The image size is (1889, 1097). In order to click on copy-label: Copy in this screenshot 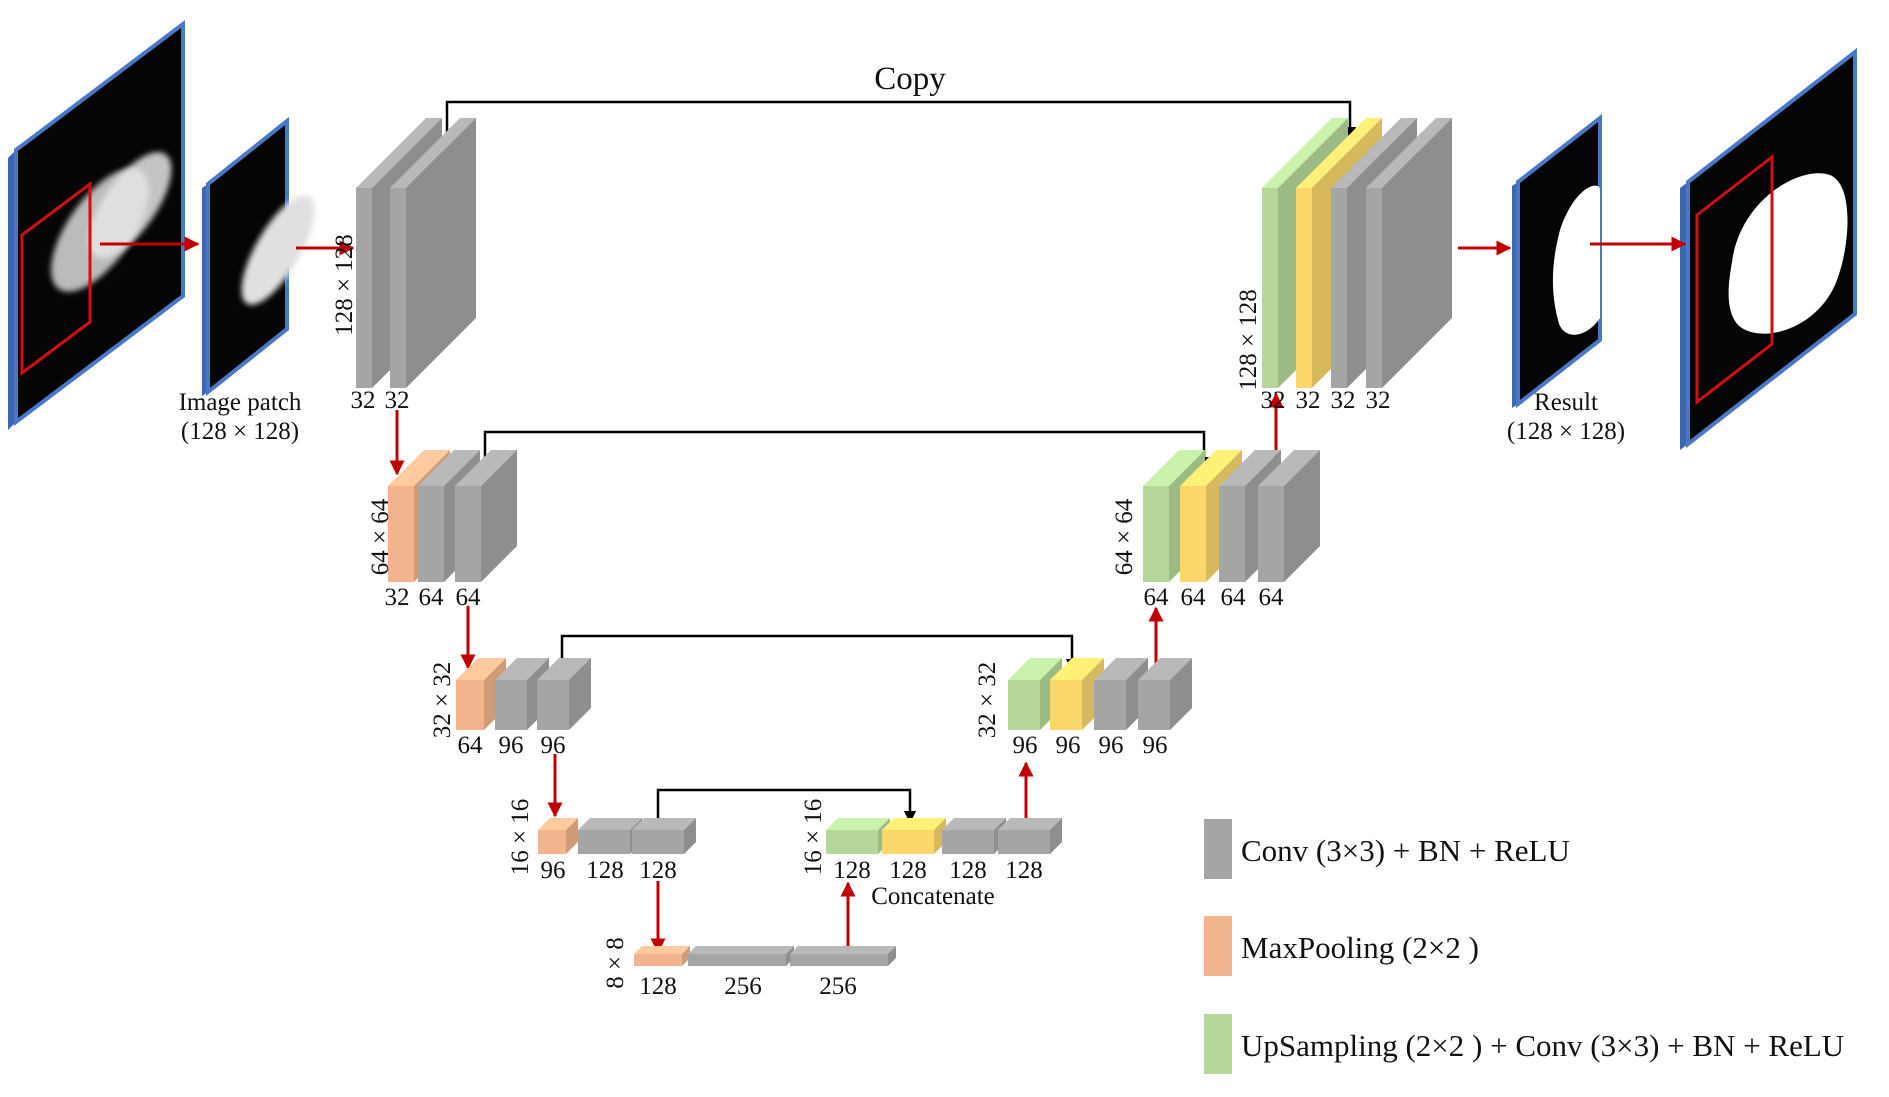, I will do `click(910, 79)`.